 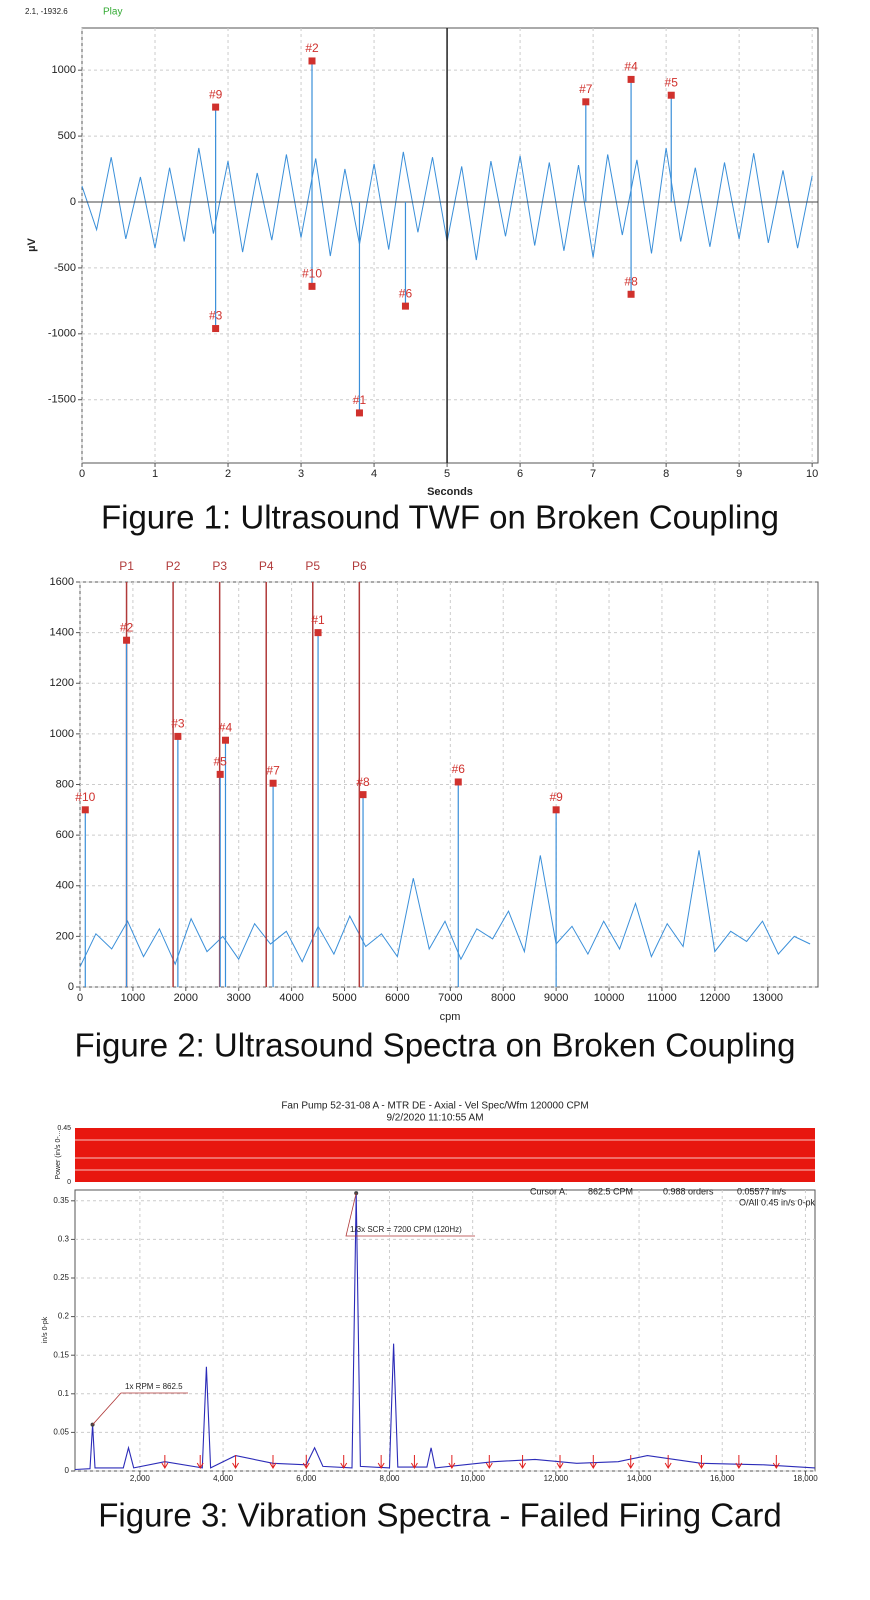 What do you see at coordinates (173, 566) in the screenshot?
I see `reference-label: P2` at bounding box center [173, 566].